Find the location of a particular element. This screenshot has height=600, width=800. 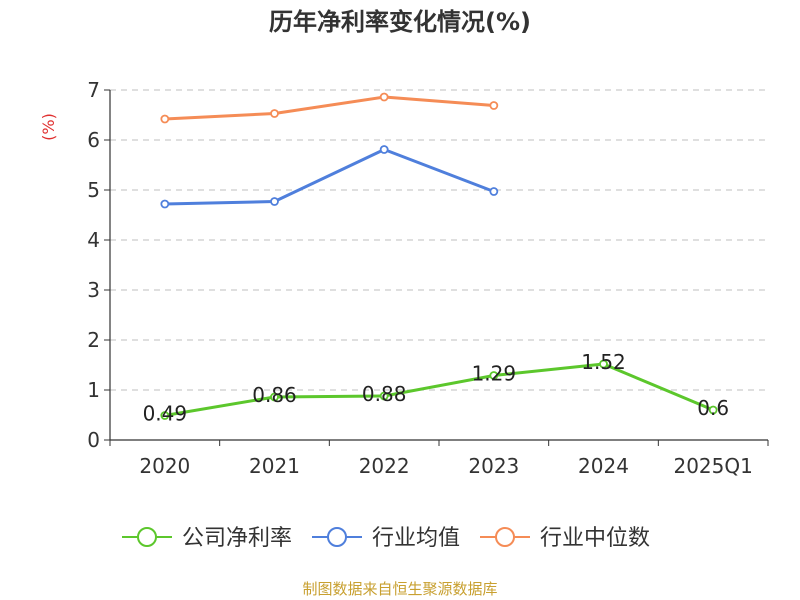

legend-label: 行业中位数 is located at coordinates (595, 538).